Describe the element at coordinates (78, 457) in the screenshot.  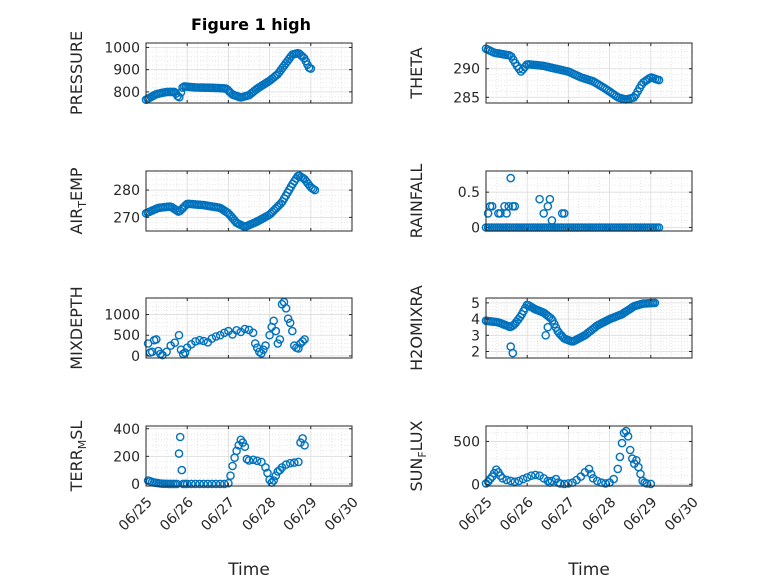
I see `y-axis-label: TERRMSL` at that location.